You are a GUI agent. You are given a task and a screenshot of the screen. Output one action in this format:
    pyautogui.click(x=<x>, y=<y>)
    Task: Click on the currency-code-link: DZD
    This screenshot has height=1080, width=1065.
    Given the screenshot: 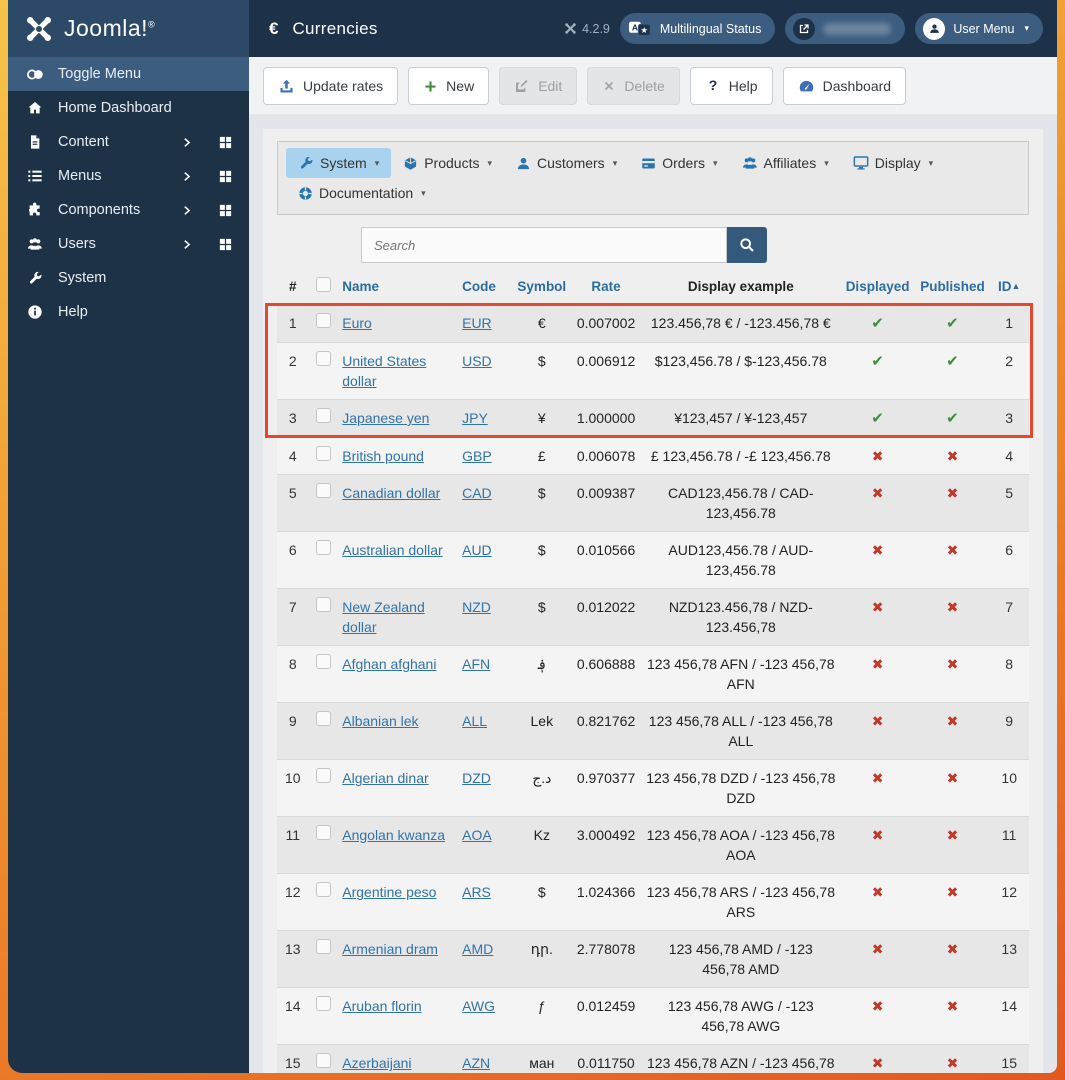 What is the action you would take?
    pyautogui.click(x=476, y=778)
    